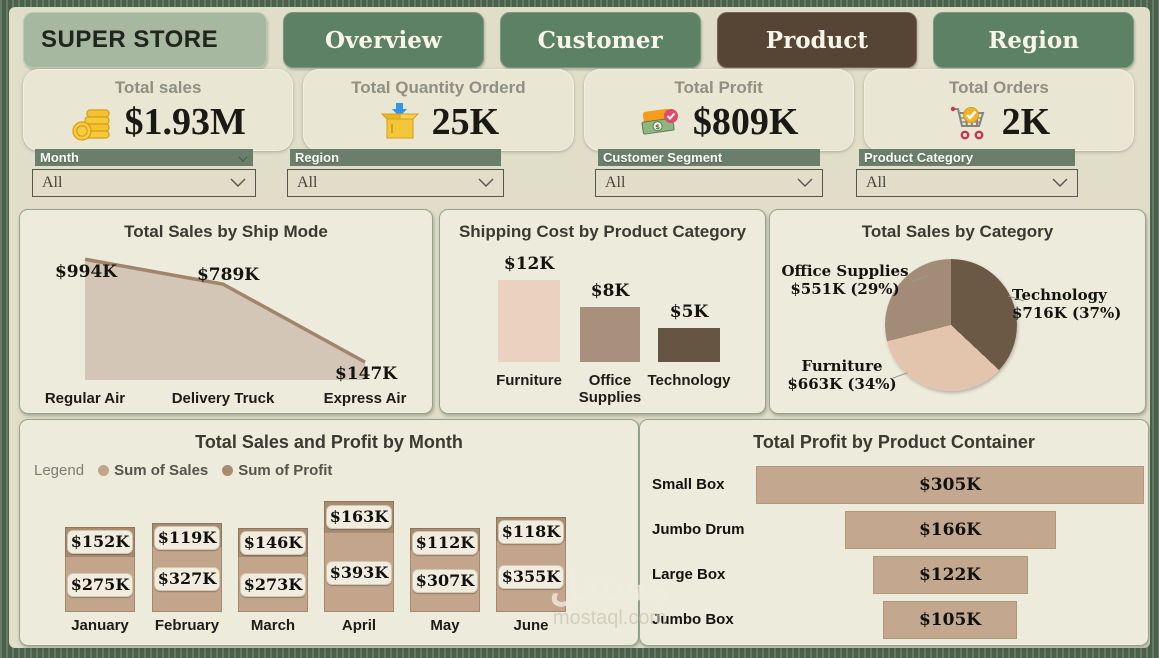  I want to click on axis-label: May, so click(445, 625).